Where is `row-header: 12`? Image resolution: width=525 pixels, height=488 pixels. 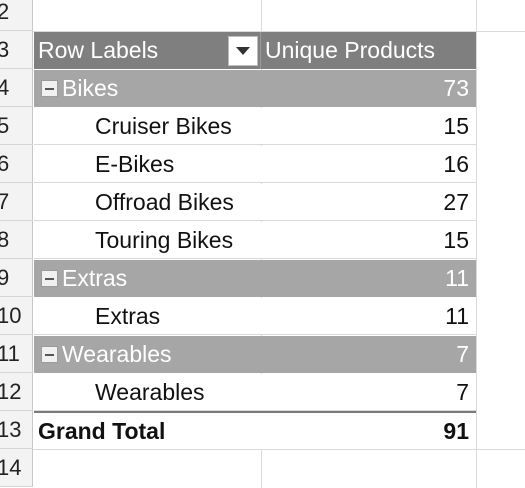
row-header: 12 is located at coordinates (16, 392).